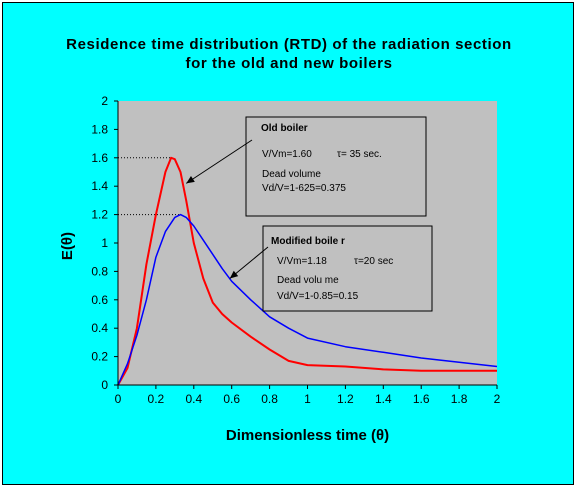 The height and width of the screenshot is (489, 578). What do you see at coordinates (99, 357) in the screenshot?
I see `y-tick-label: 0.2` at bounding box center [99, 357].